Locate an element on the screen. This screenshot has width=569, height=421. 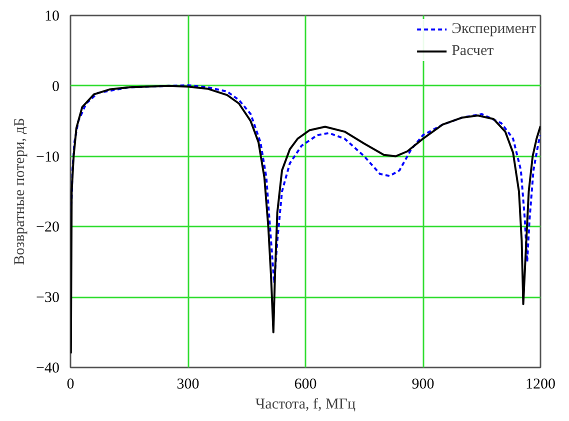
y-tick-label: 10 is located at coordinates (52, 16).